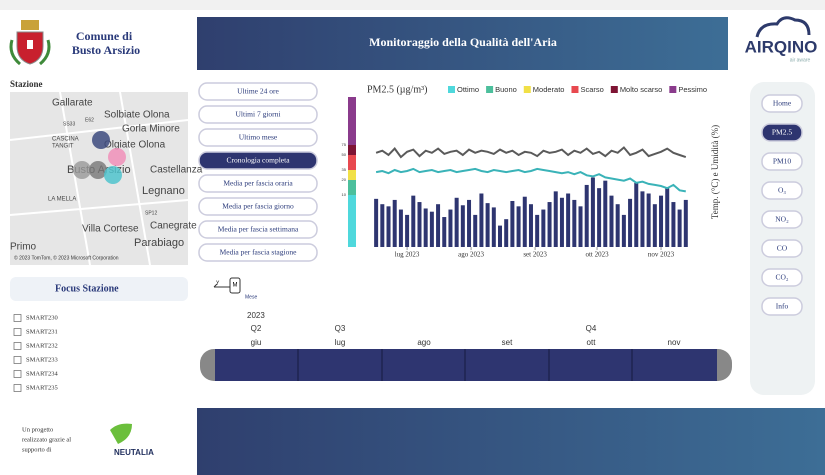  What do you see at coordinates (256, 315) in the screenshot?
I see `year: 2023` at bounding box center [256, 315].